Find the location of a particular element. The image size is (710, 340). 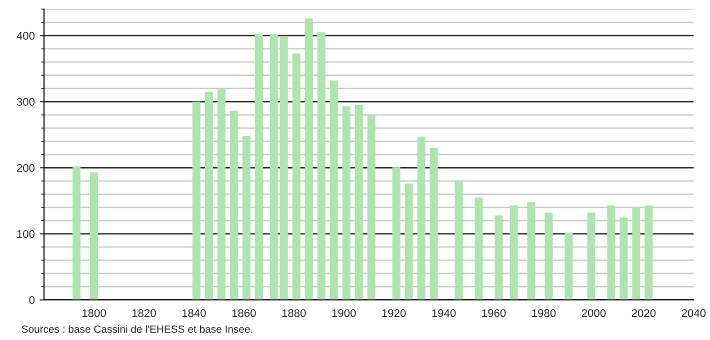

x-tick-label: 2000 is located at coordinates (594, 313).